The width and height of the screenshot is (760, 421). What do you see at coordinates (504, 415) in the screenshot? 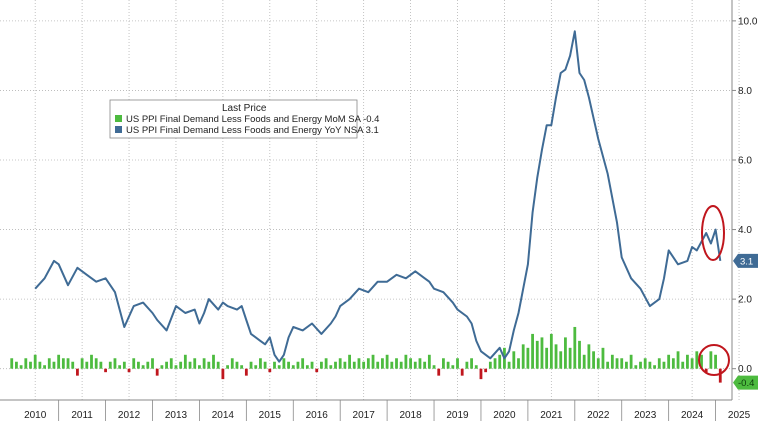
I see `x-tick-2020: 2020` at bounding box center [504, 415].